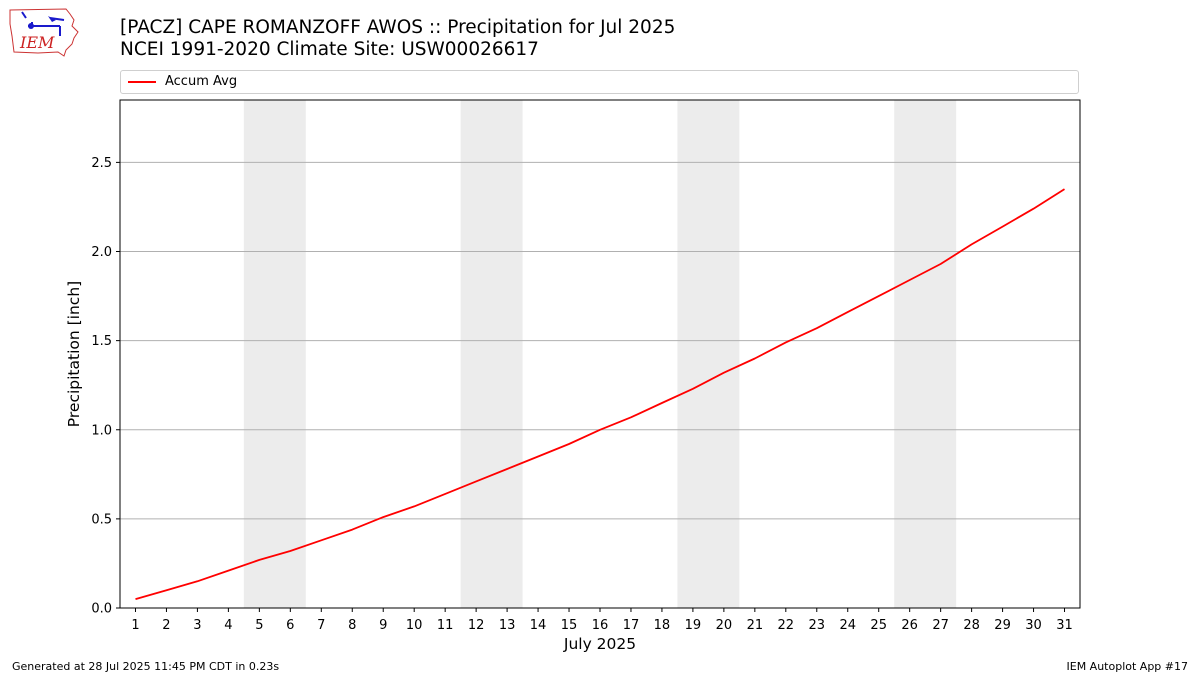 This screenshot has height=675, width=1200. What do you see at coordinates (43, 23) in the screenshot?
I see `weather-station-icon` at bounding box center [43, 23].